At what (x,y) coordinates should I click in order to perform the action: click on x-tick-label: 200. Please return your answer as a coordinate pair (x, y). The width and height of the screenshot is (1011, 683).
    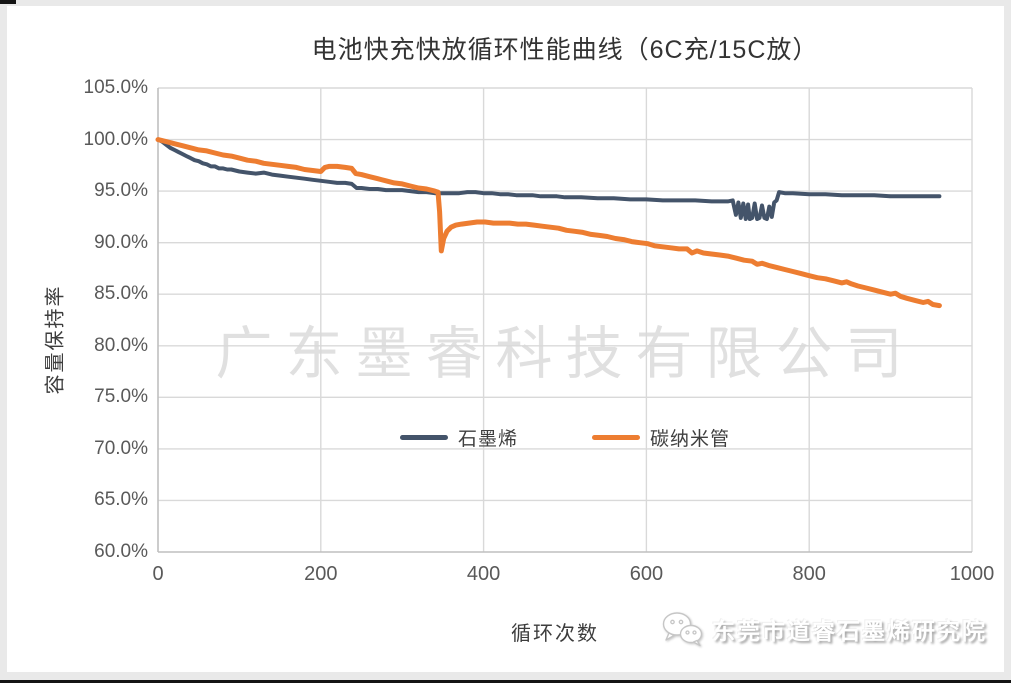
    Looking at the image, I should click on (321, 574).